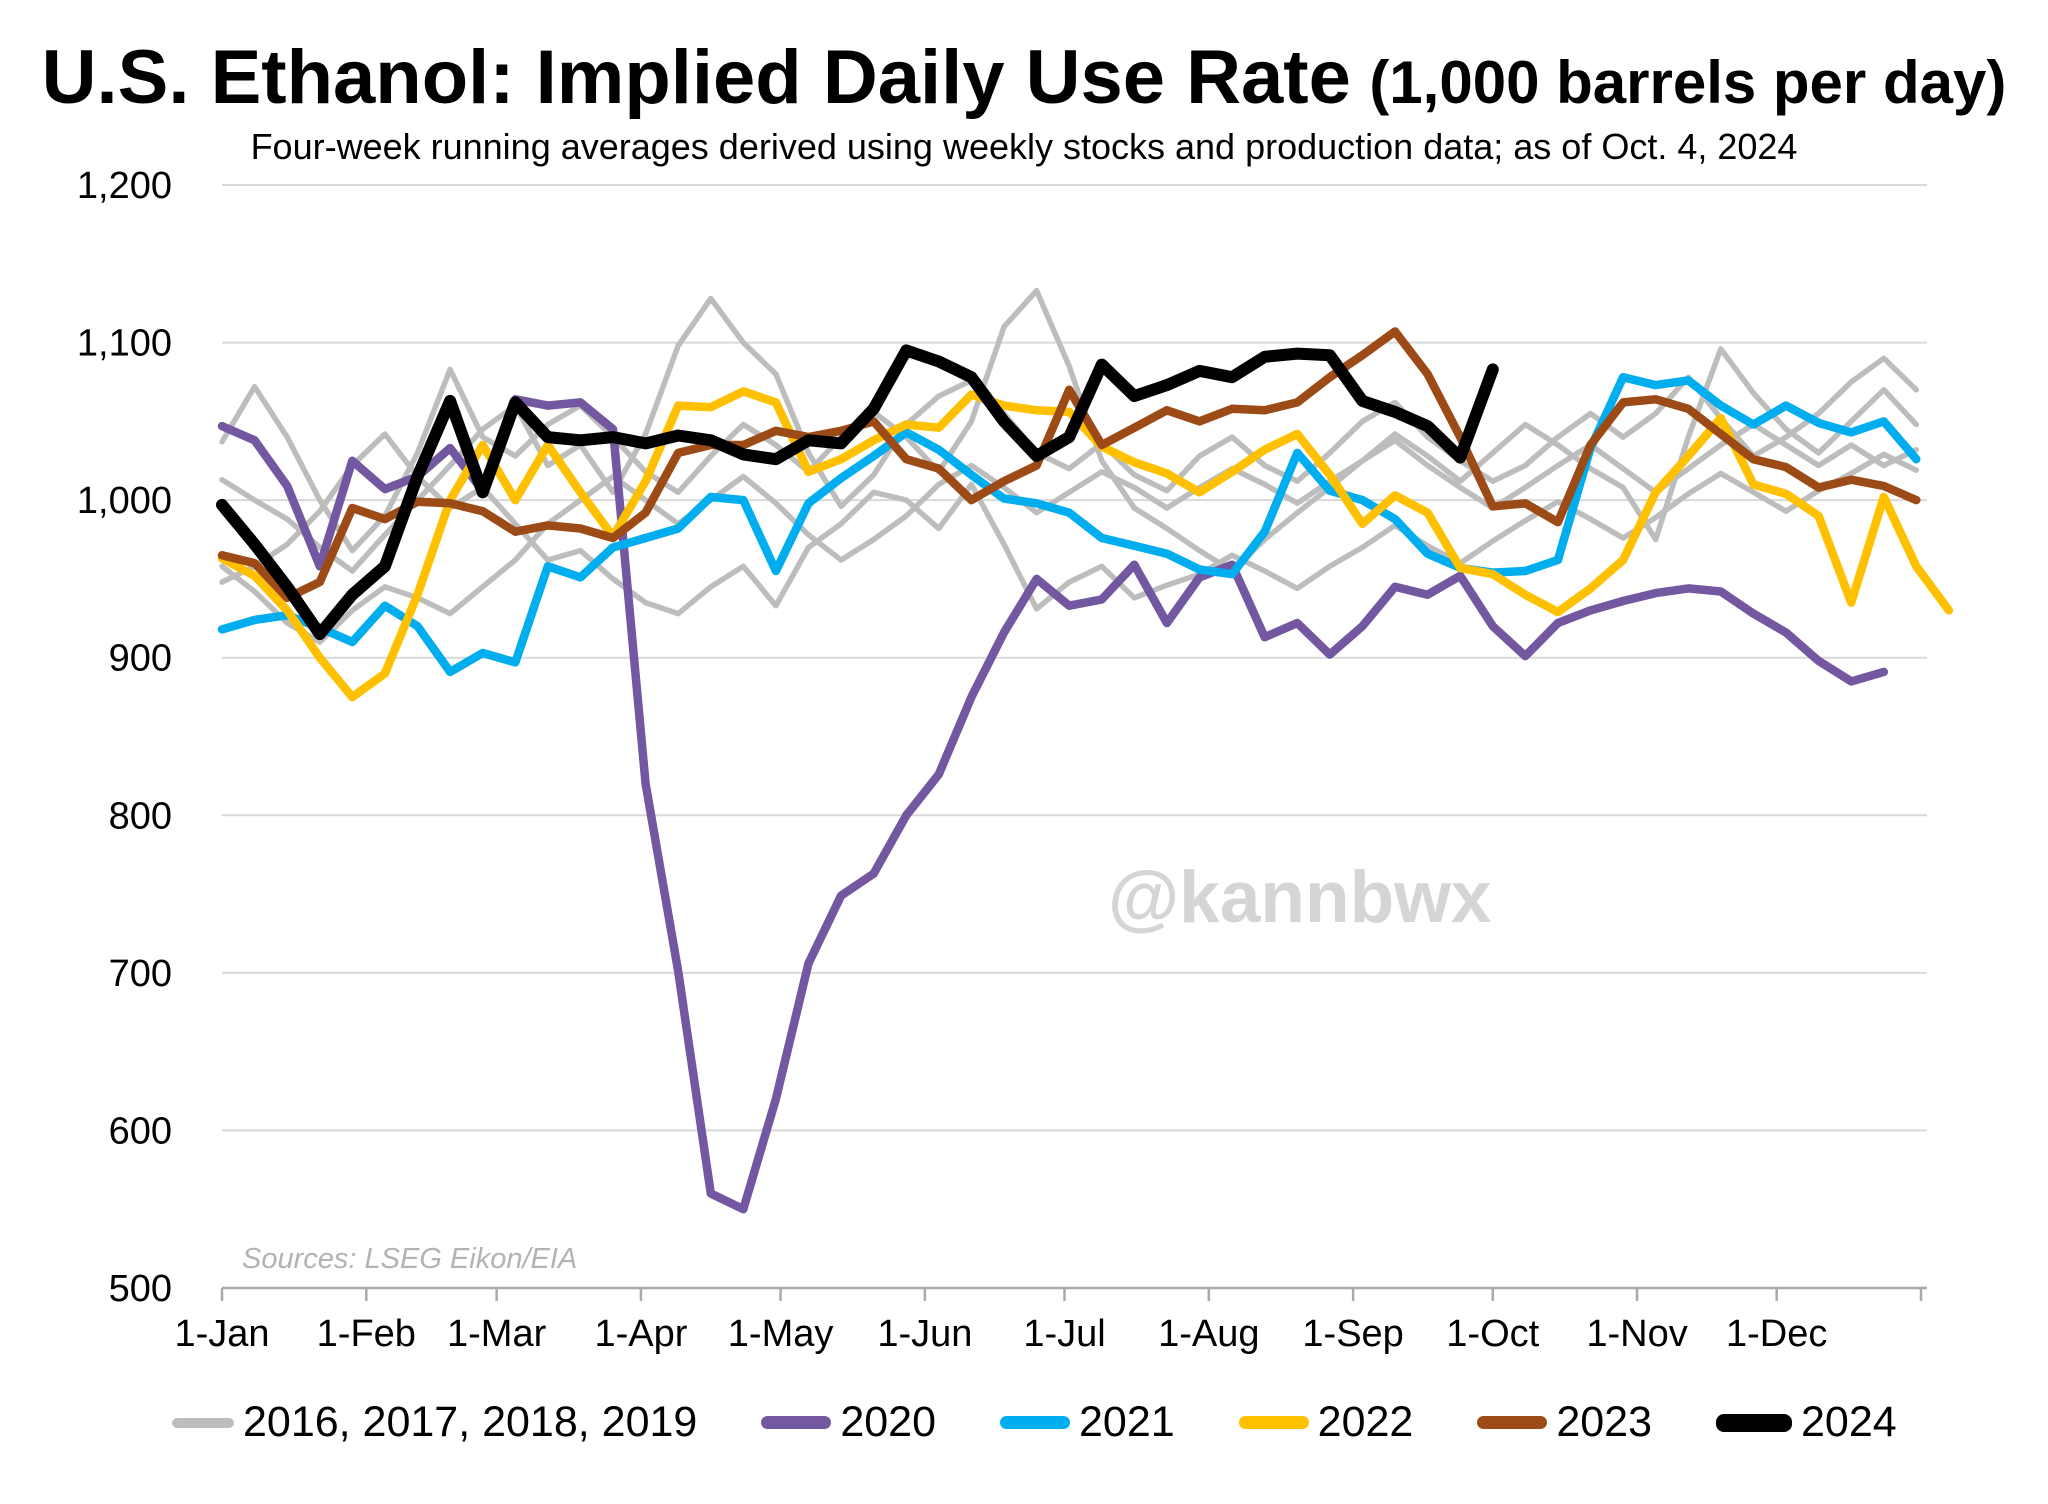 Image resolution: width=2048 pixels, height=1504 pixels. I want to click on legend-item-2024: 2024, so click(1806, 1422).